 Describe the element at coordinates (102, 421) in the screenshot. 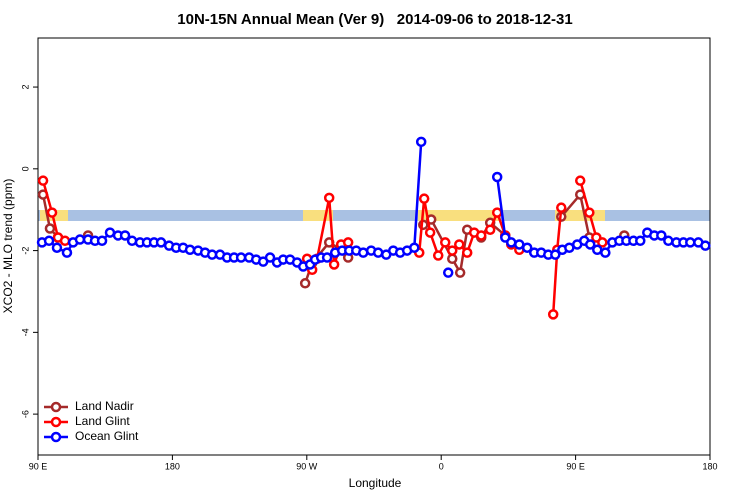

I see `legend-label: Land Glint` at that location.